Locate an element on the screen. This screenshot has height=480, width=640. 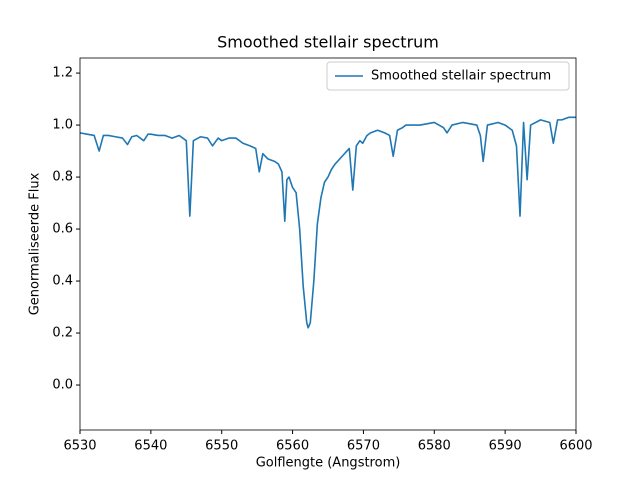
y-tick-label: 0.8 is located at coordinates (62, 177).